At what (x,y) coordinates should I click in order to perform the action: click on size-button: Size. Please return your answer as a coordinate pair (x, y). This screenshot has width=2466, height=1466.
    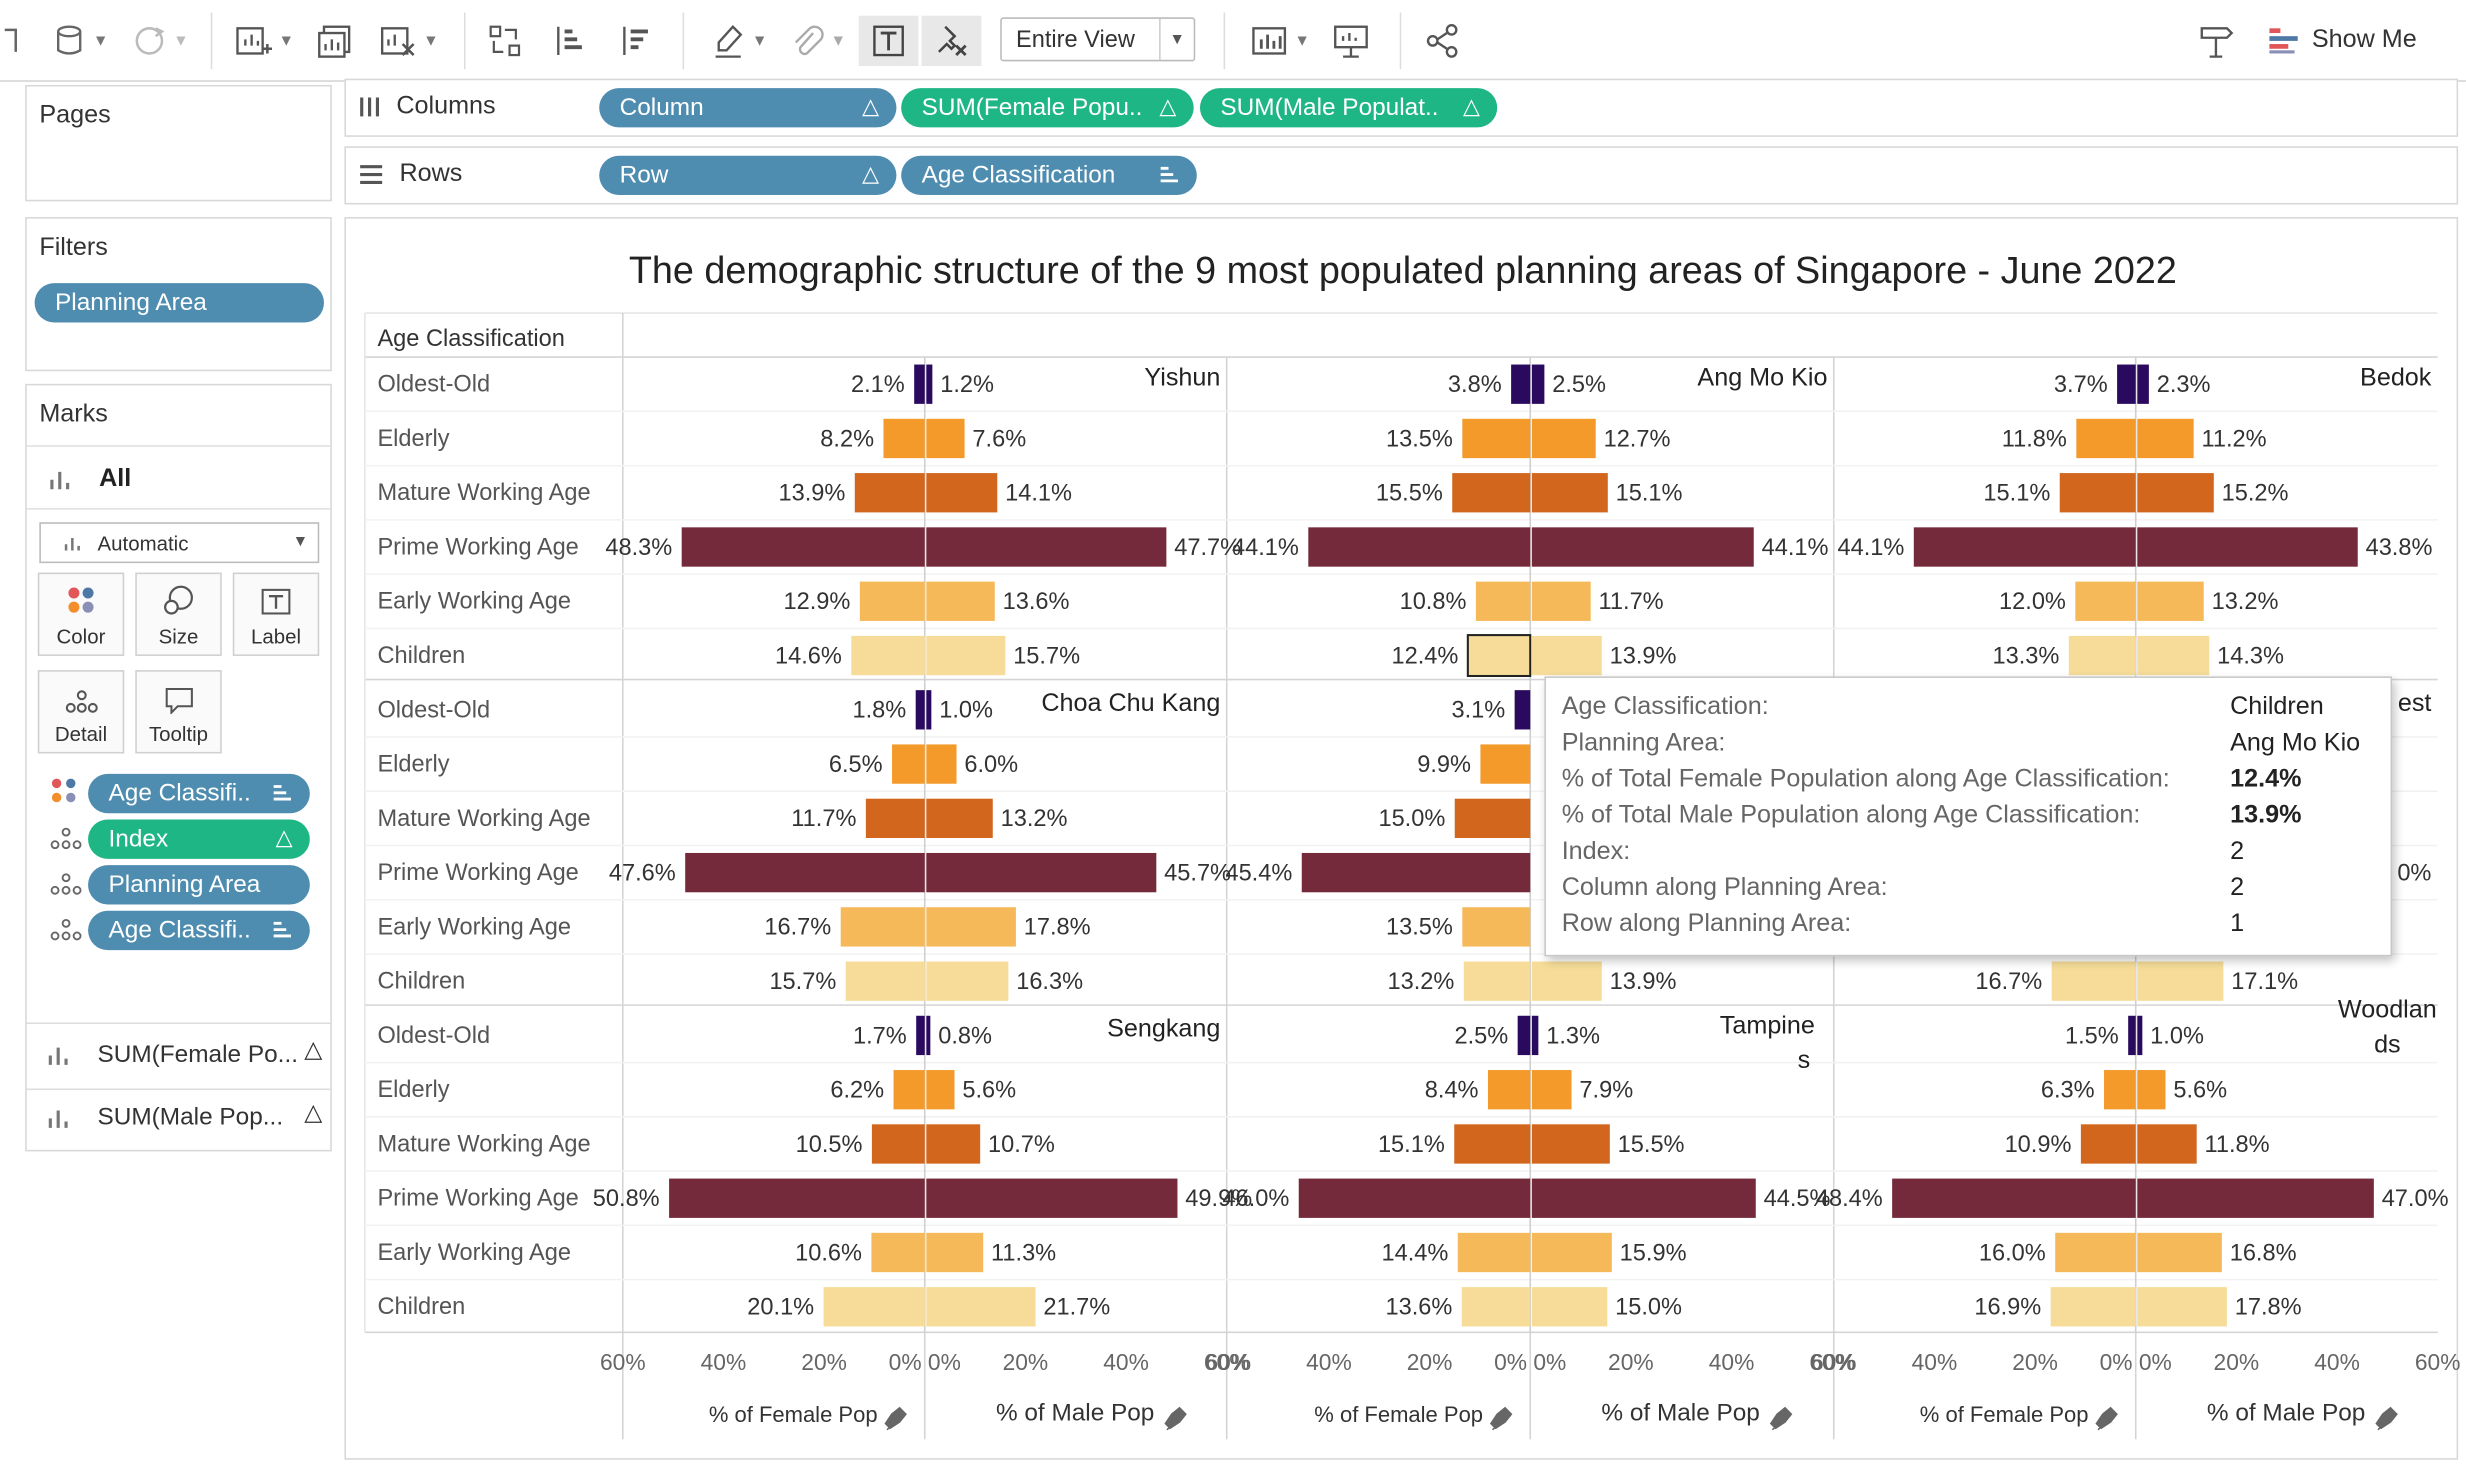
    Looking at the image, I should click on (178, 614).